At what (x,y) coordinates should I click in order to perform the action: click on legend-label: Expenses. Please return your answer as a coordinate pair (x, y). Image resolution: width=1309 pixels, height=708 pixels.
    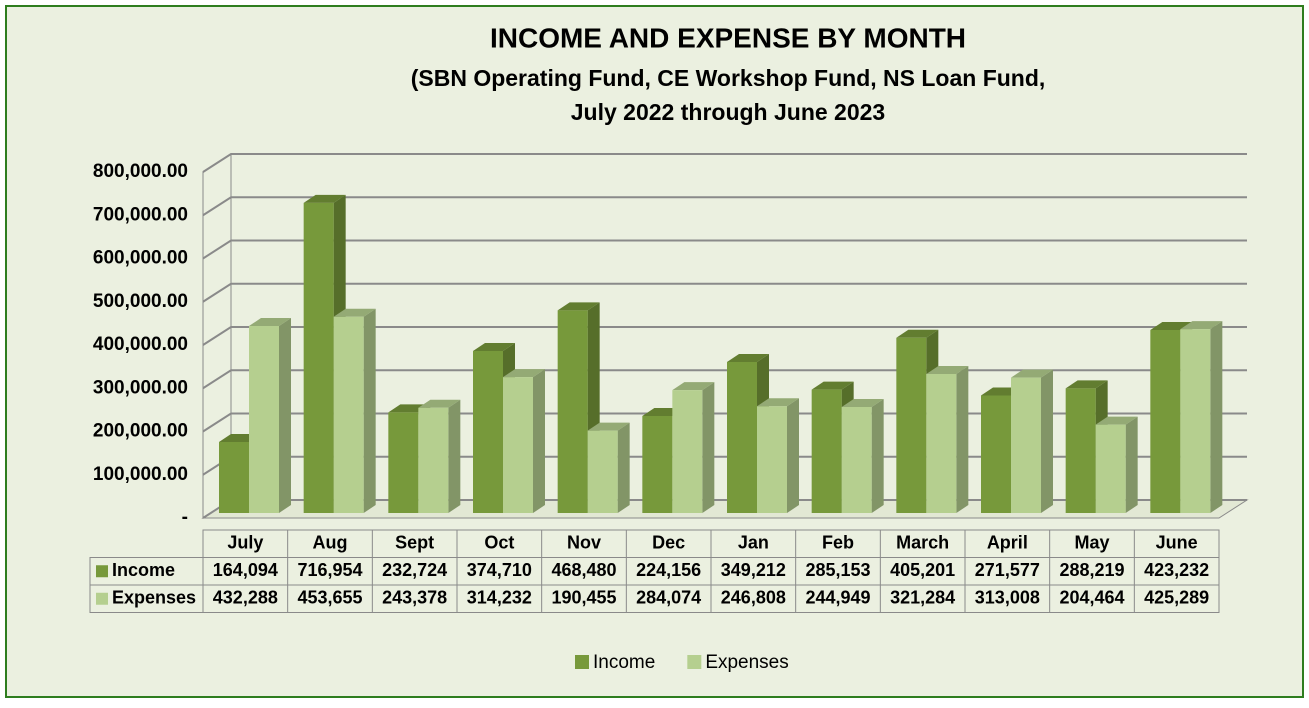
    Looking at the image, I should click on (746, 662).